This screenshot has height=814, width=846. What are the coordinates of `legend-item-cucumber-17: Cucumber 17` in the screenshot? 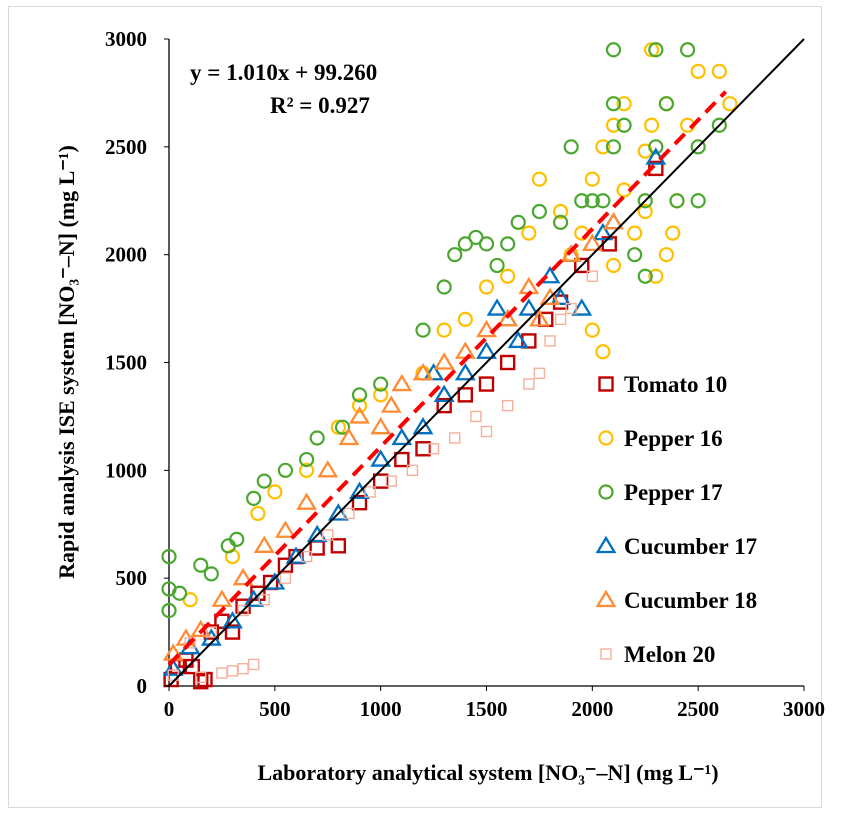 It's located at (676, 546).